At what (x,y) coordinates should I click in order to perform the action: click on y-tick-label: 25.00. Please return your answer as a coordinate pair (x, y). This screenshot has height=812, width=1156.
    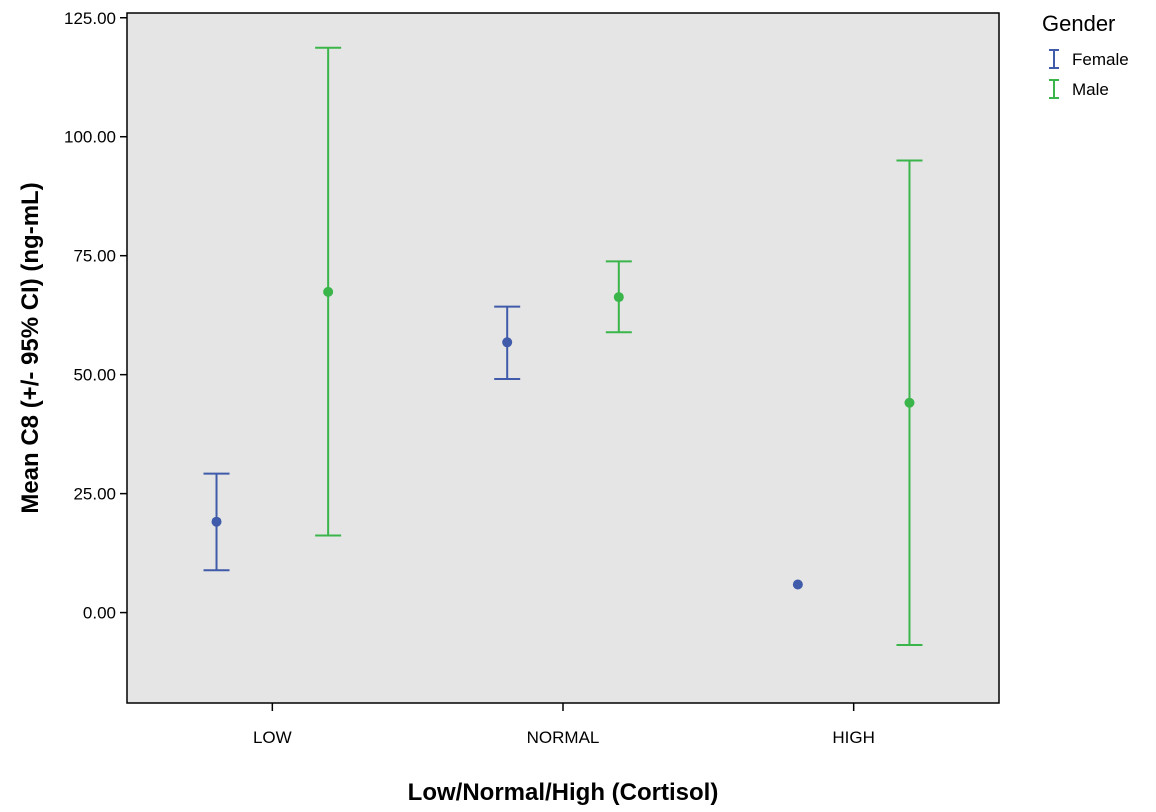
    Looking at the image, I should click on (94, 494).